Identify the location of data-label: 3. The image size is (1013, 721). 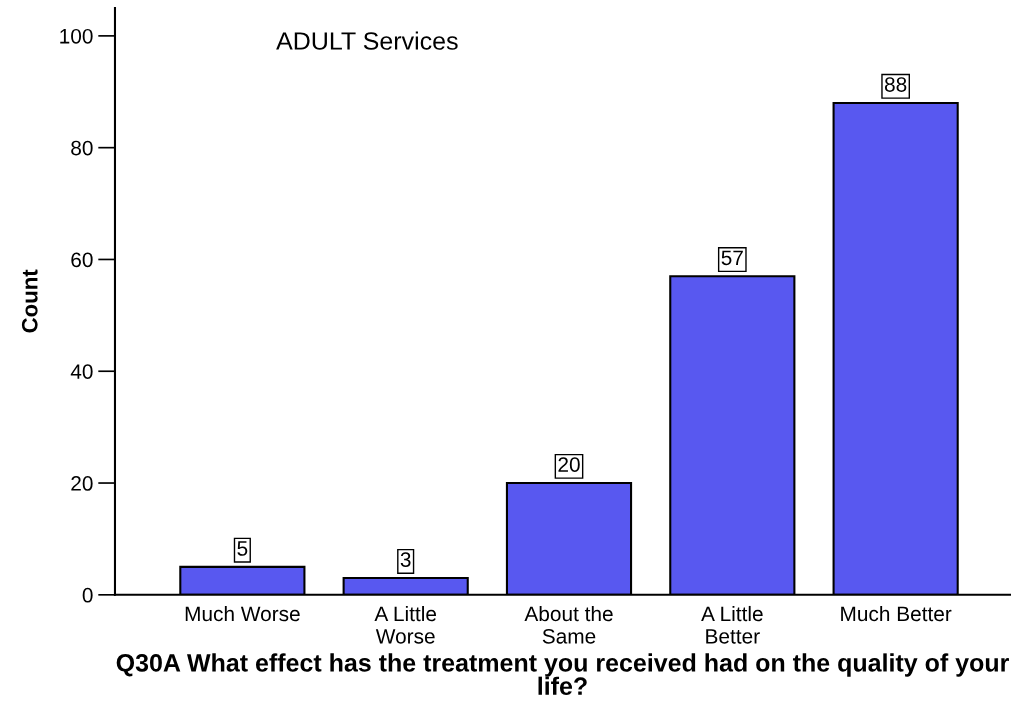
(405, 559).